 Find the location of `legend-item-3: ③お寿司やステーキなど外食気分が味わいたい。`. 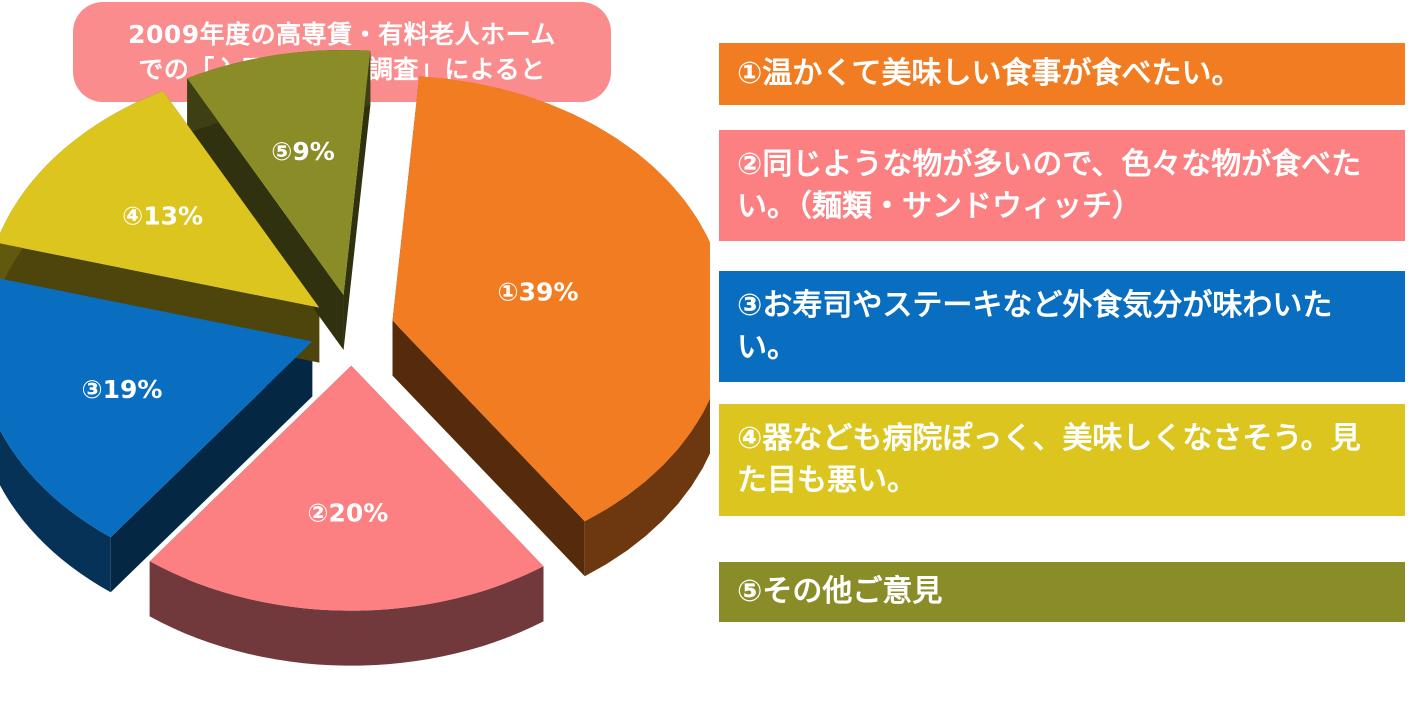

legend-item-3: ③お寿司やステーキなど外食気分が味わいたい。 is located at coordinates (1062, 326).